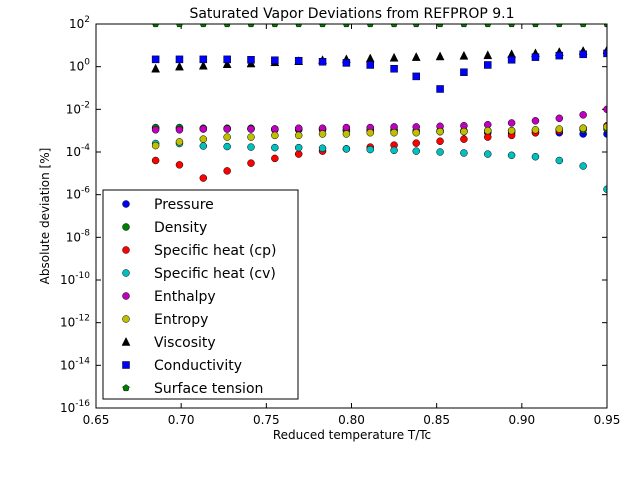  Describe the element at coordinates (185, 343) in the screenshot. I see `legend-label: Viscosity` at that location.